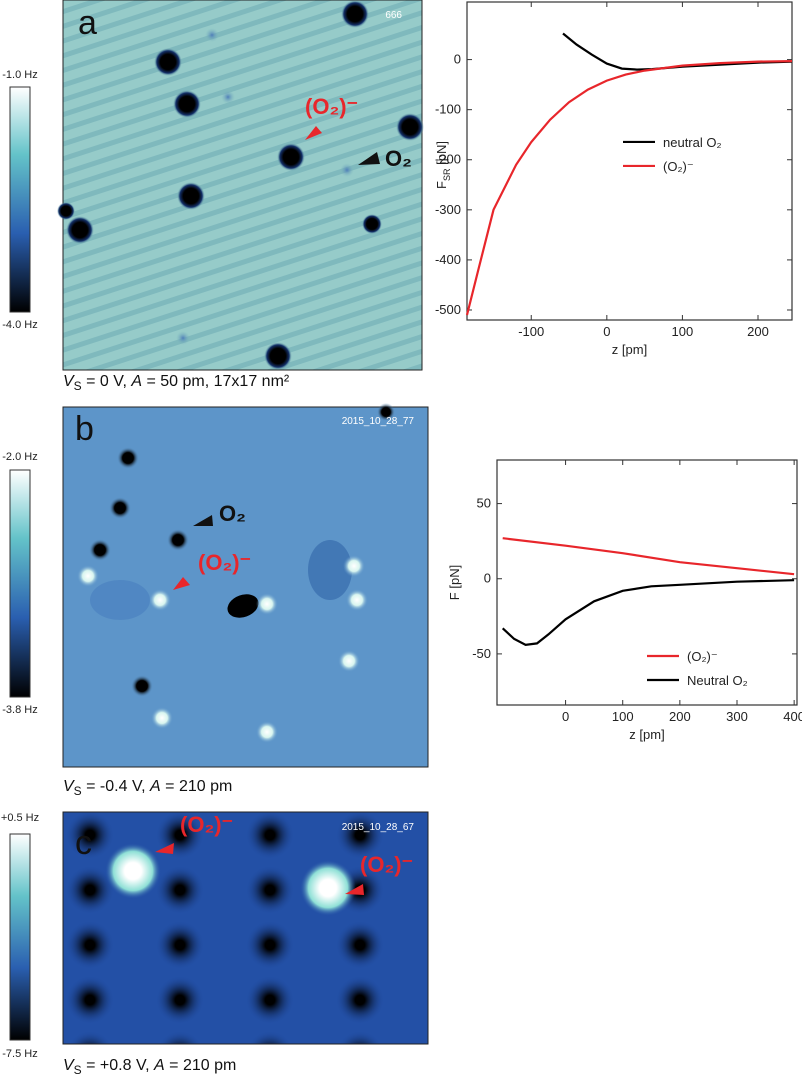 This screenshot has height=1082, width=802. Describe the element at coordinates (448, 159) in the screenshot. I see `y-tick-label: -200` at that location.